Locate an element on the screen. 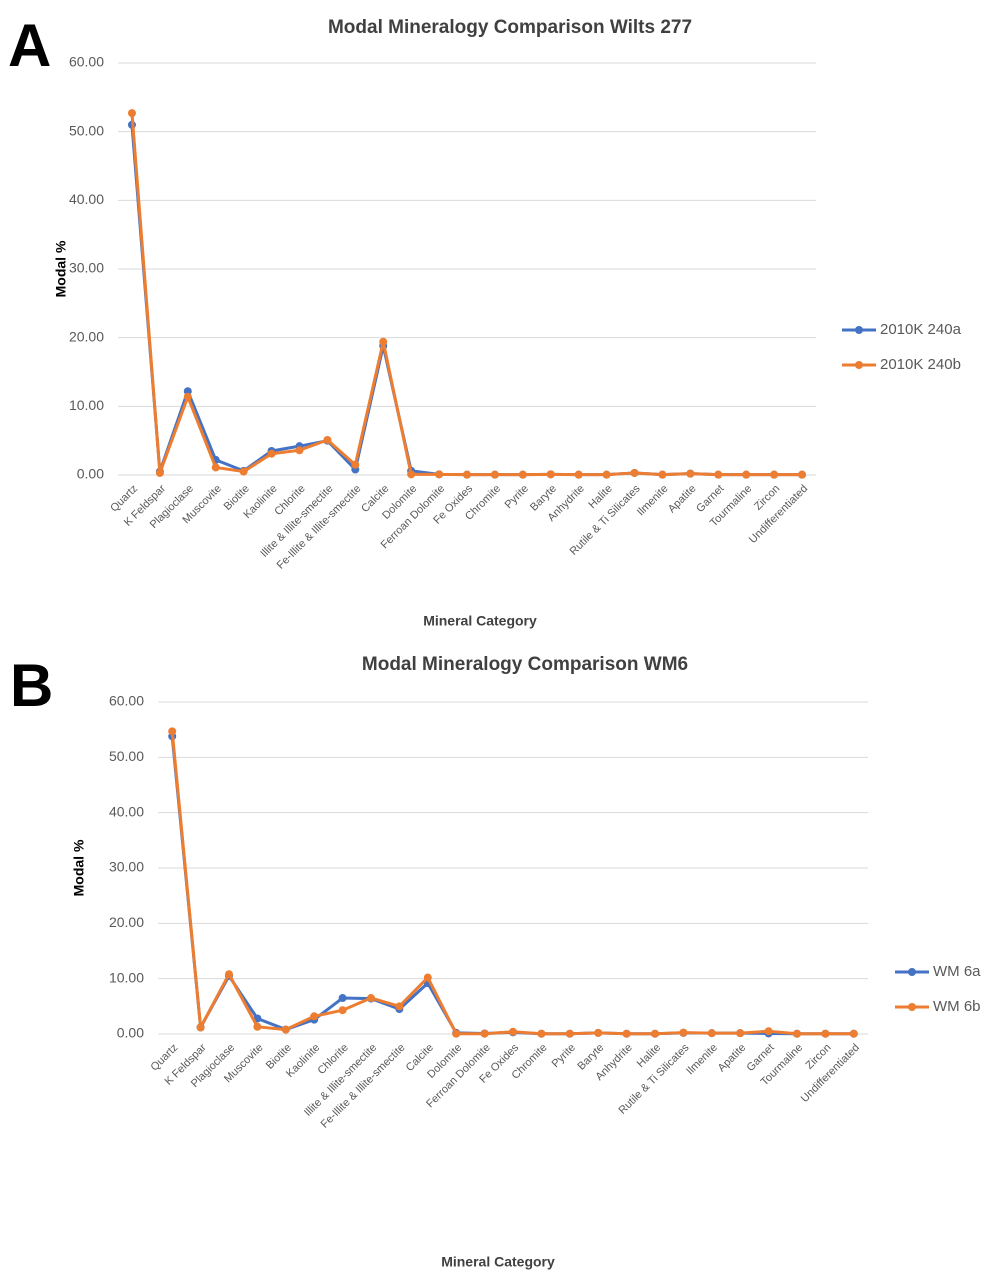 This screenshot has width=992, height=1273. panel-label: B is located at coordinates (31, 685).